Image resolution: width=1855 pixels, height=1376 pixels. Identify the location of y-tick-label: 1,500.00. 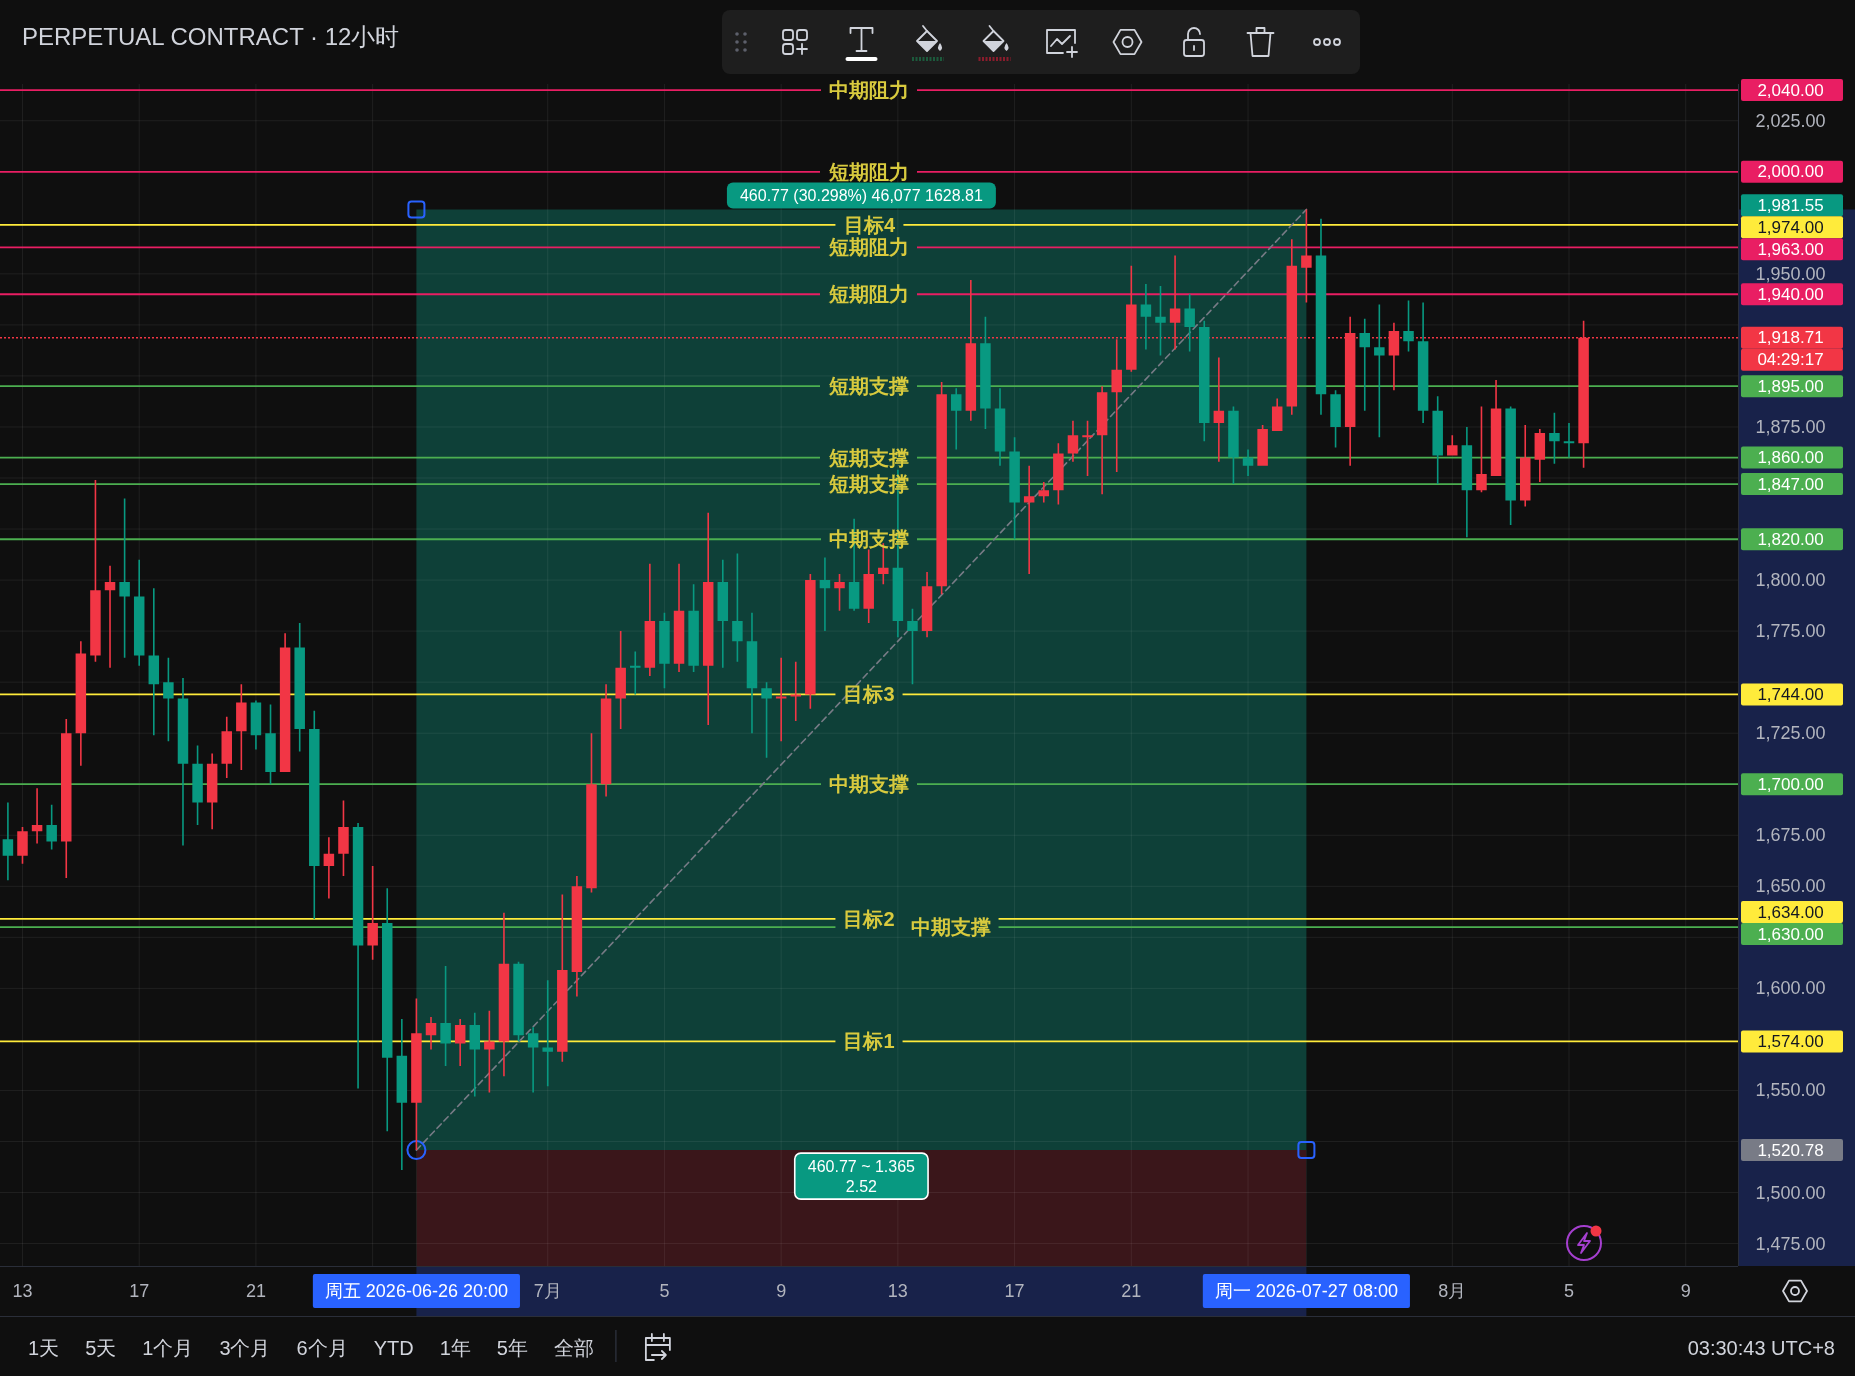
(1790, 1192).